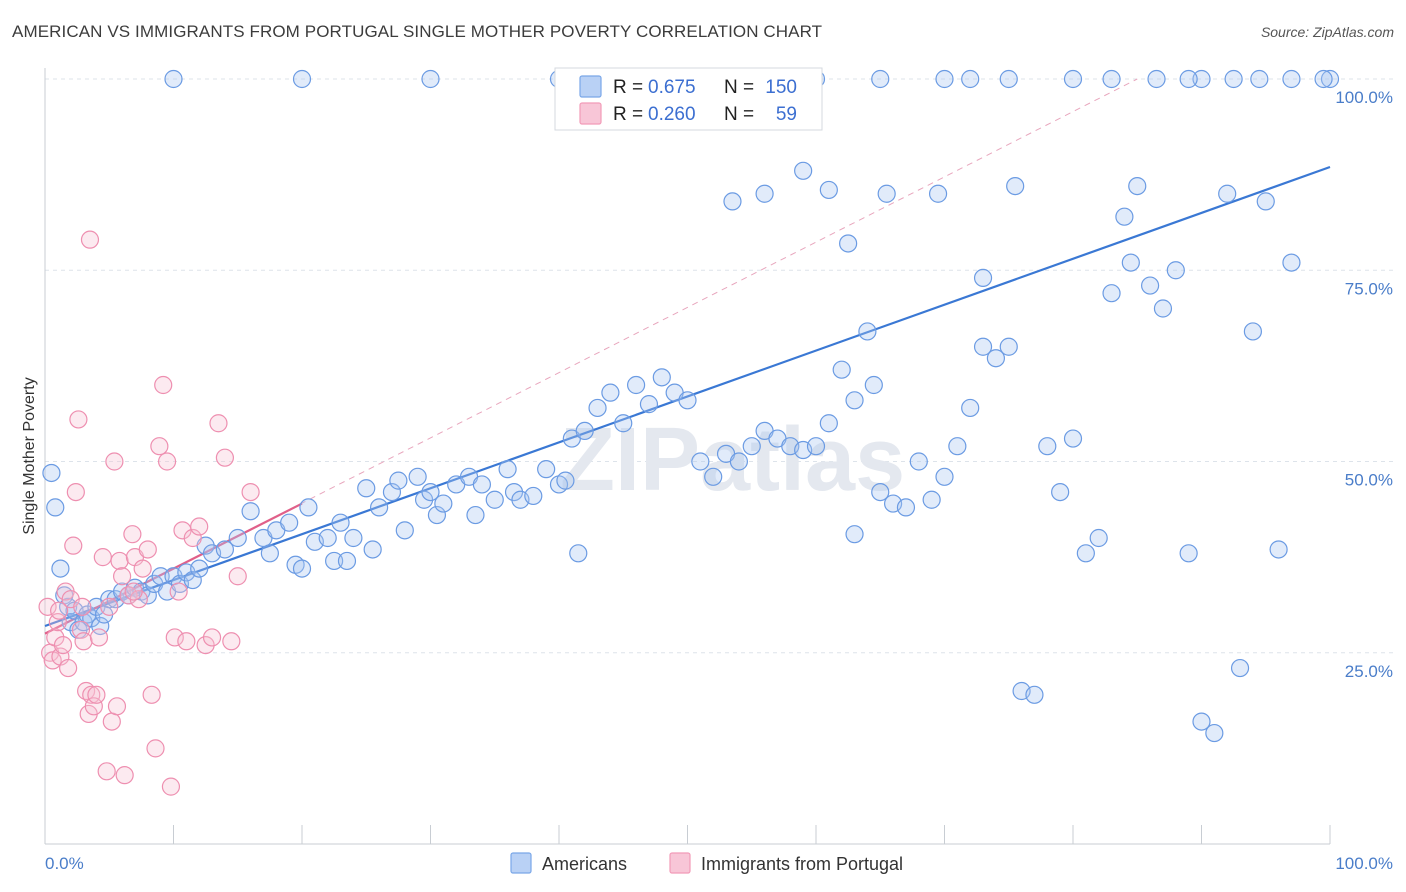 The width and height of the screenshot is (1406, 892). What do you see at coordinates (1364, 384) in the screenshot?
I see `y-tick-labels: 25.0% 50.0% 75.0% 100.0%` at bounding box center [1364, 384].